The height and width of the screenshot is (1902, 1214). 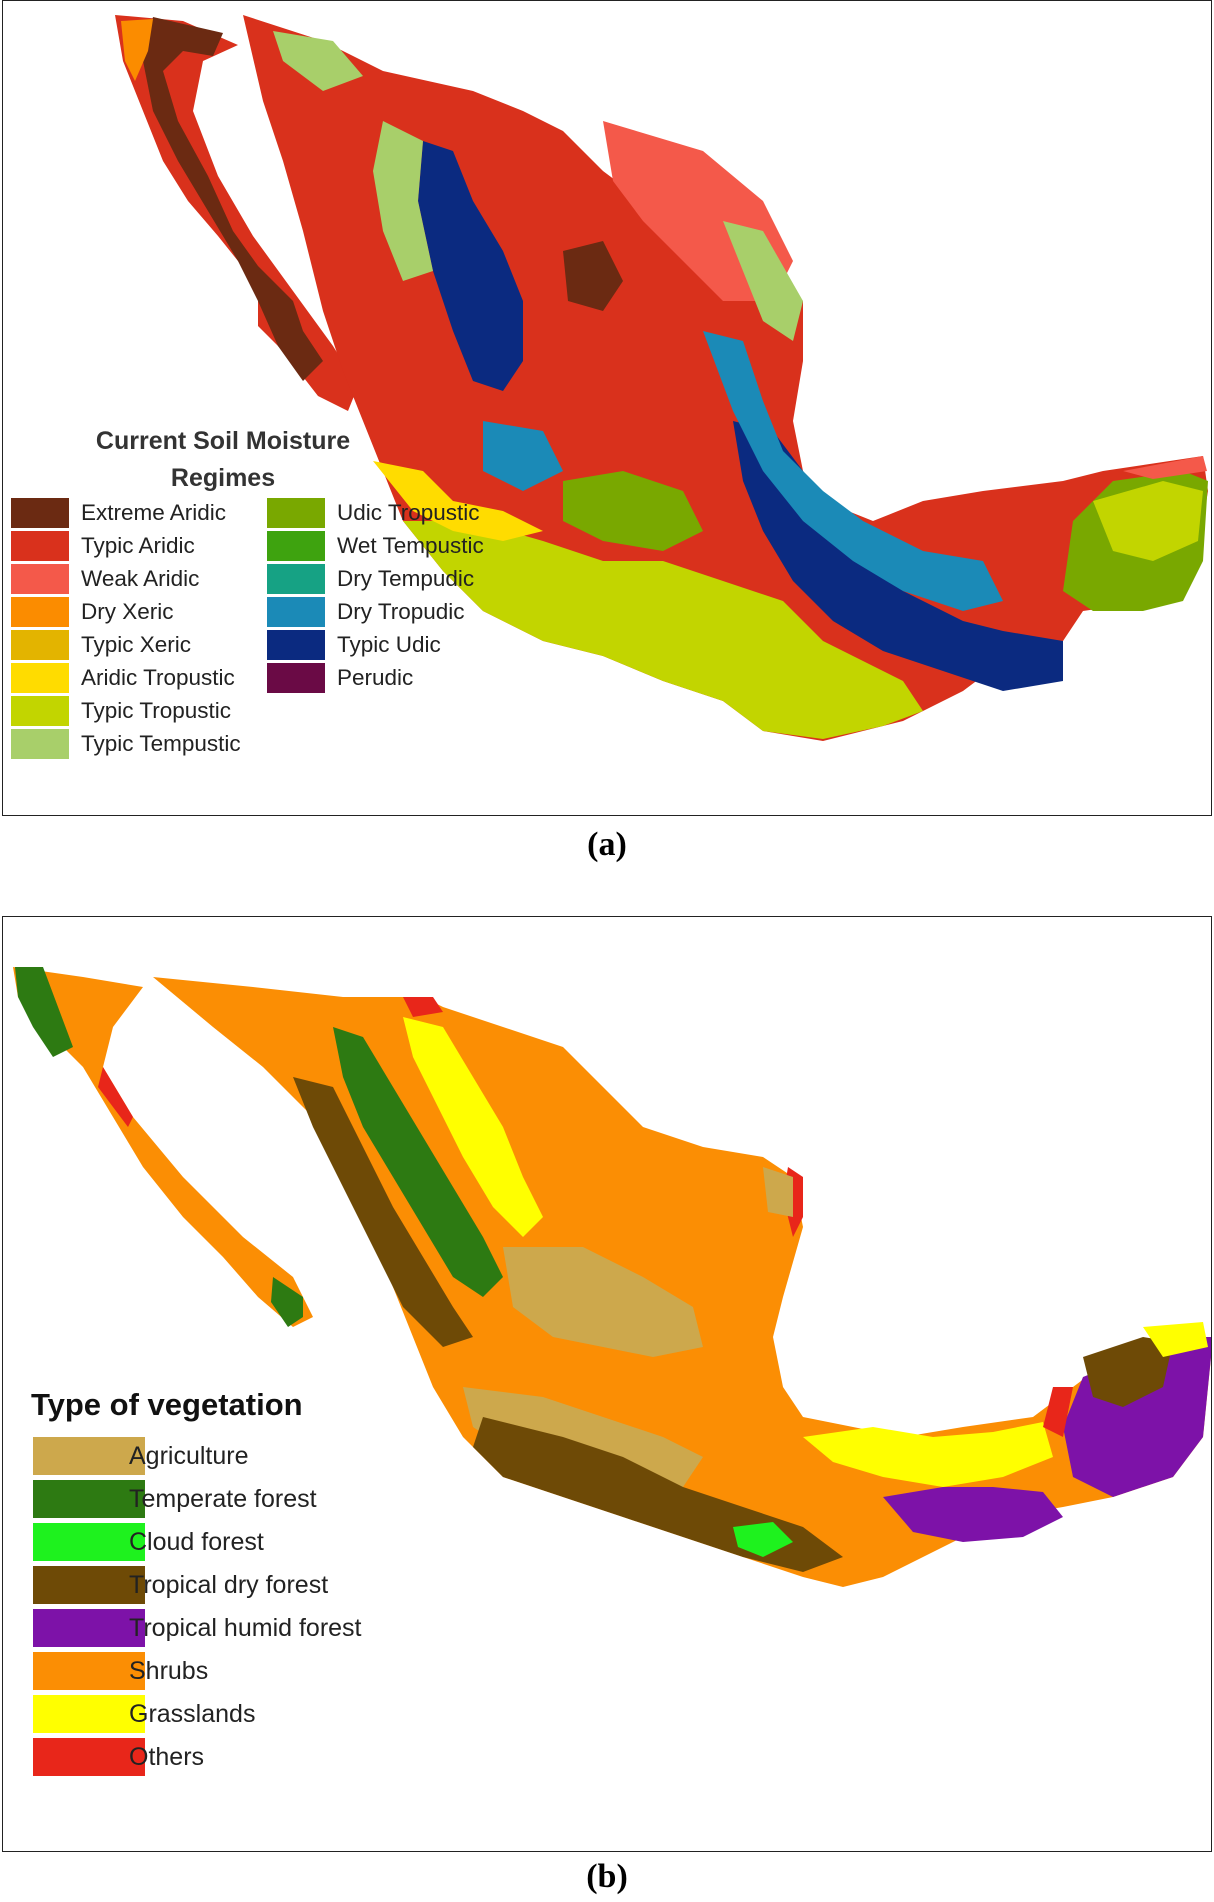 I want to click on western-tropical-dry-forest, so click(x=383, y=1212).